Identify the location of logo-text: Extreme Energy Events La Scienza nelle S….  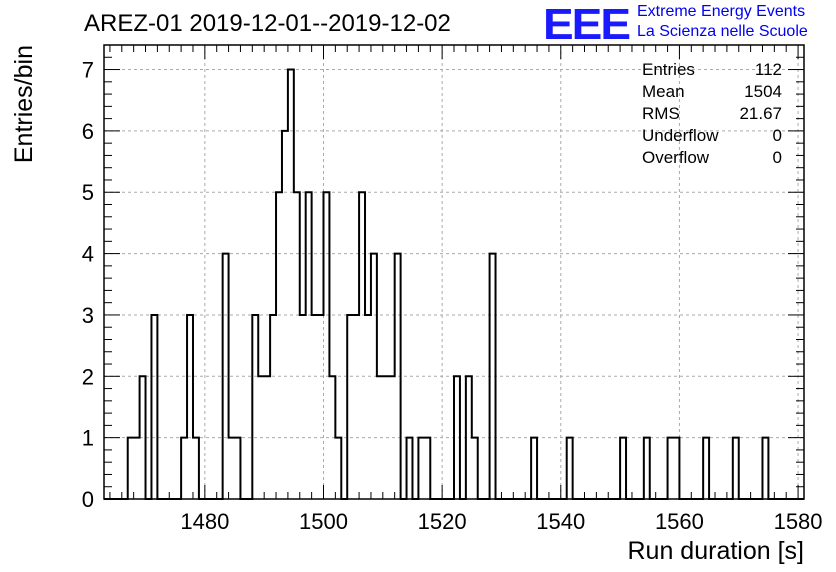
(722, 22).